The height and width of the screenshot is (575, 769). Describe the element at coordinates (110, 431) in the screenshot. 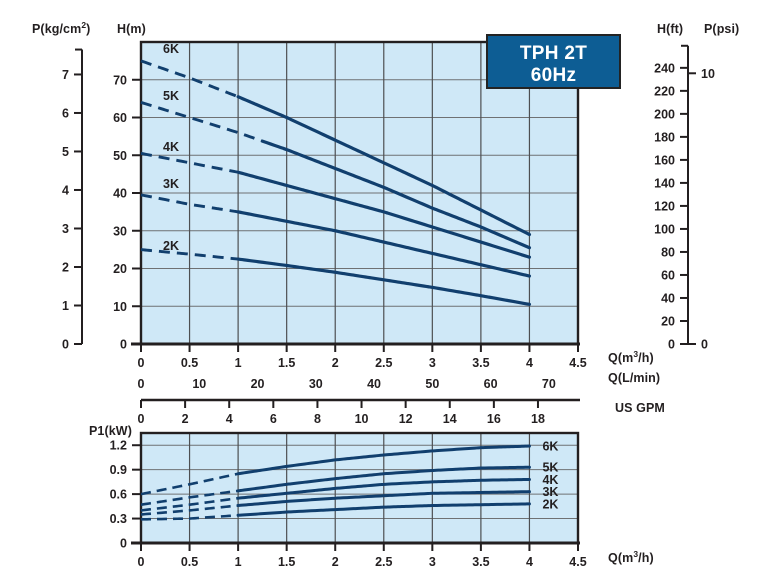

I see `axis-title-p1-kw: P1(kW)` at that location.